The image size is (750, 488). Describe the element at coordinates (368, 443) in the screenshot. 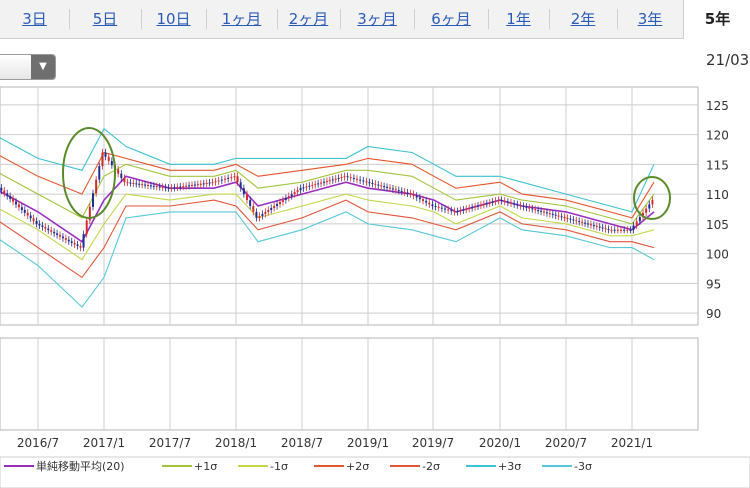

I see `x-tick-label: 2019/1` at that location.